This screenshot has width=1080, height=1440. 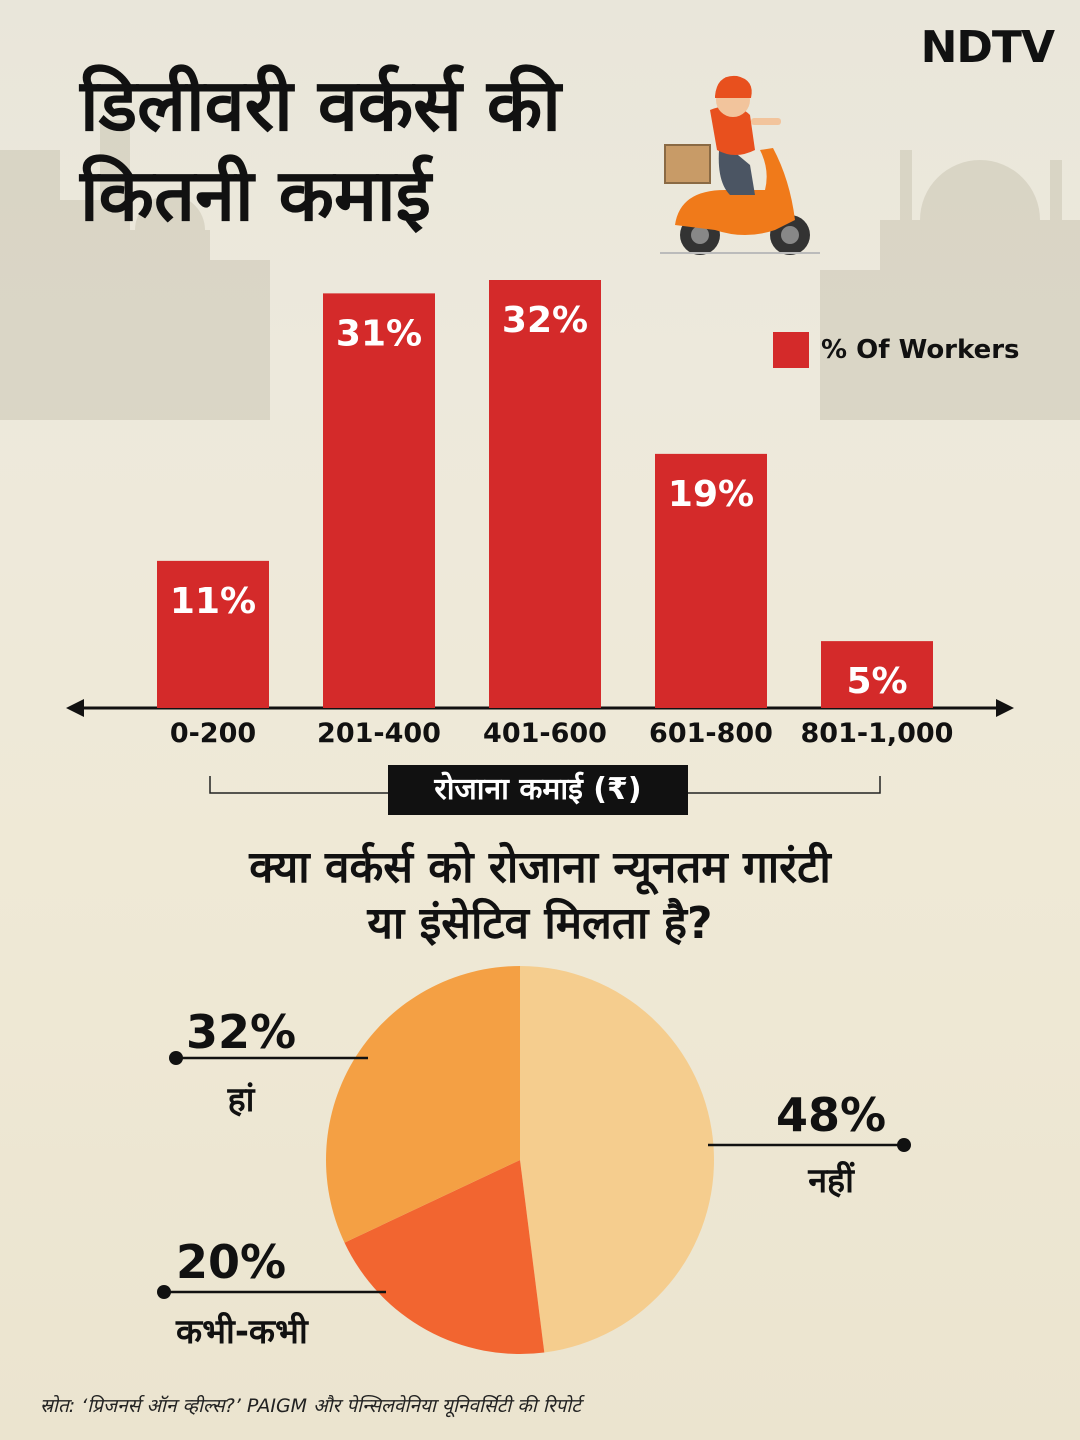 What do you see at coordinates (831, 1115) in the screenshot?
I see `pie-label-no-value: 48%` at bounding box center [831, 1115].